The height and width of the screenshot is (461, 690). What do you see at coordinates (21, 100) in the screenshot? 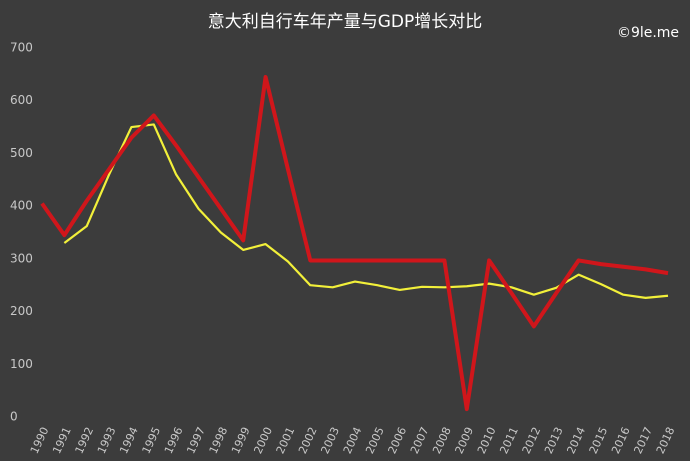
I see `y-tick-label: 600` at bounding box center [21, 100].